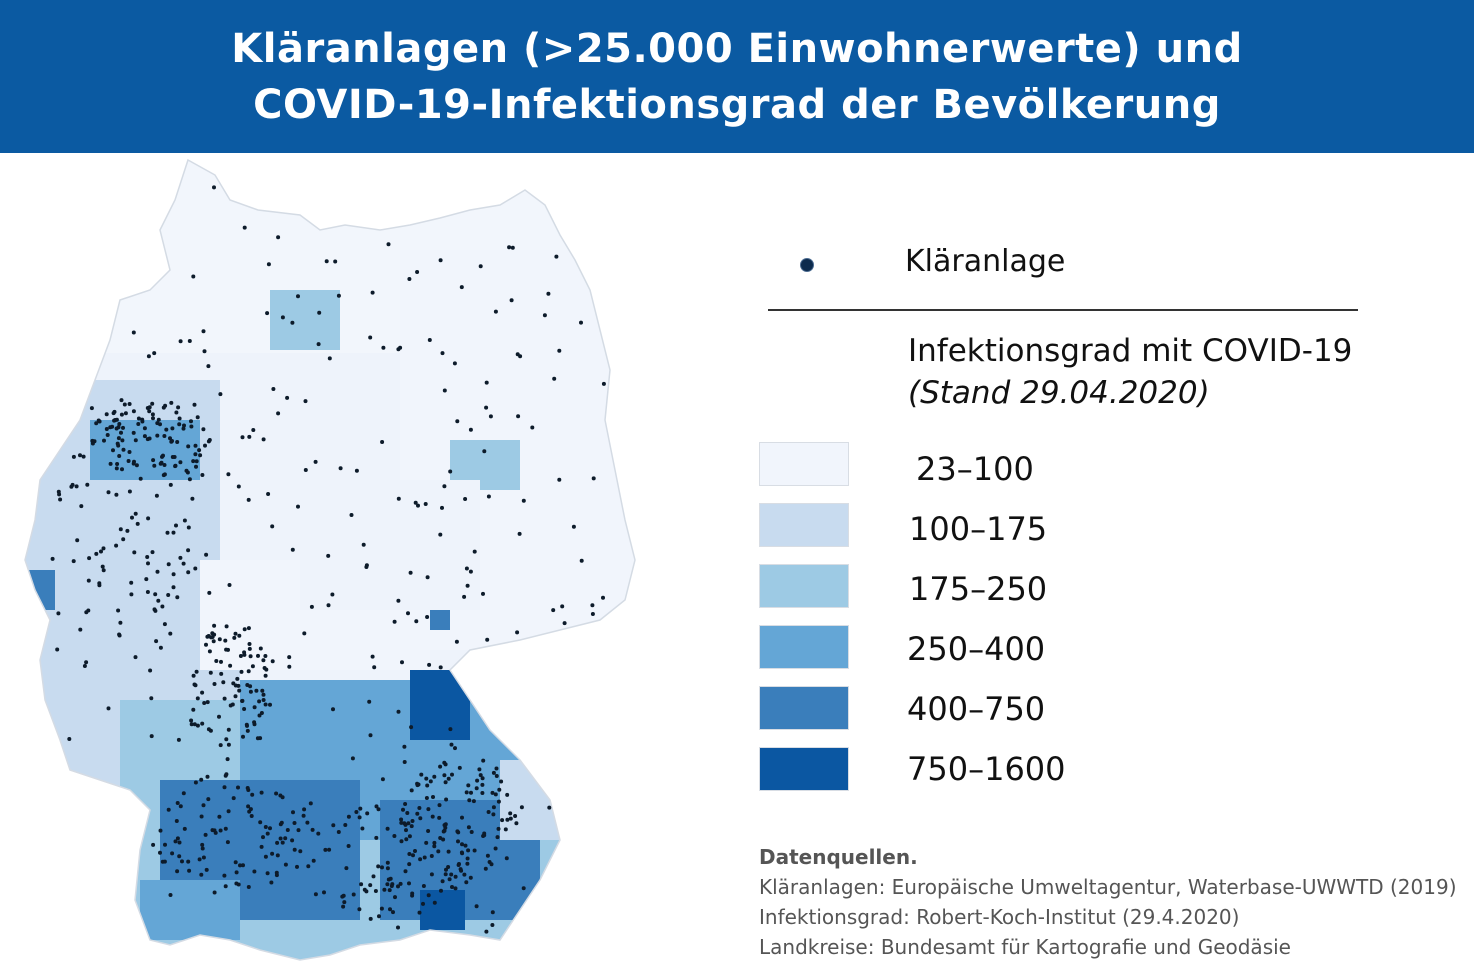 The image size is (1474, 971). Describe the element at coordinates (540, 800) in the screenshot. I see `region-bavaria-east-light` at that location.